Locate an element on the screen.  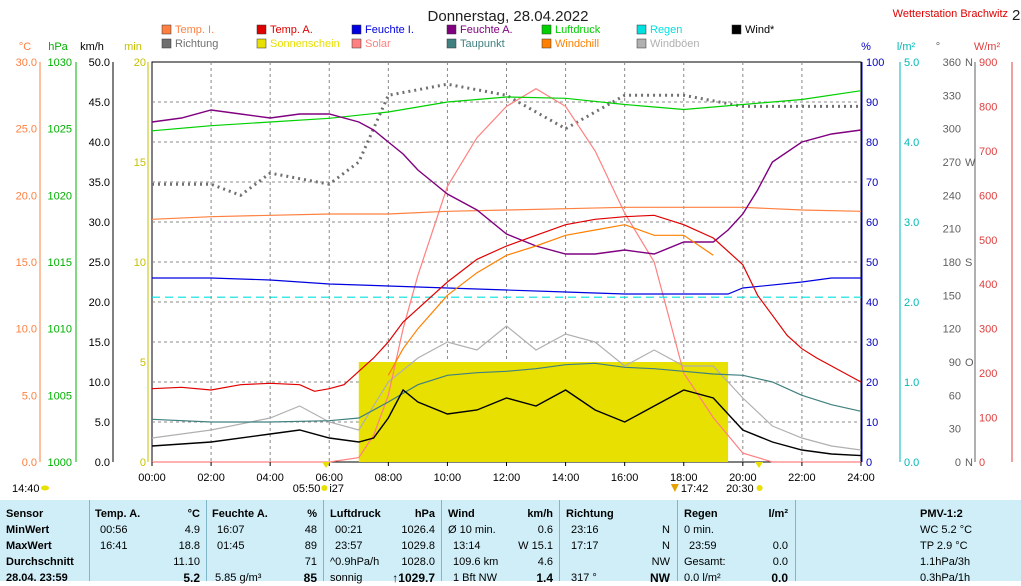
humid-max-val: 89 is located at coordinates (310, 546).